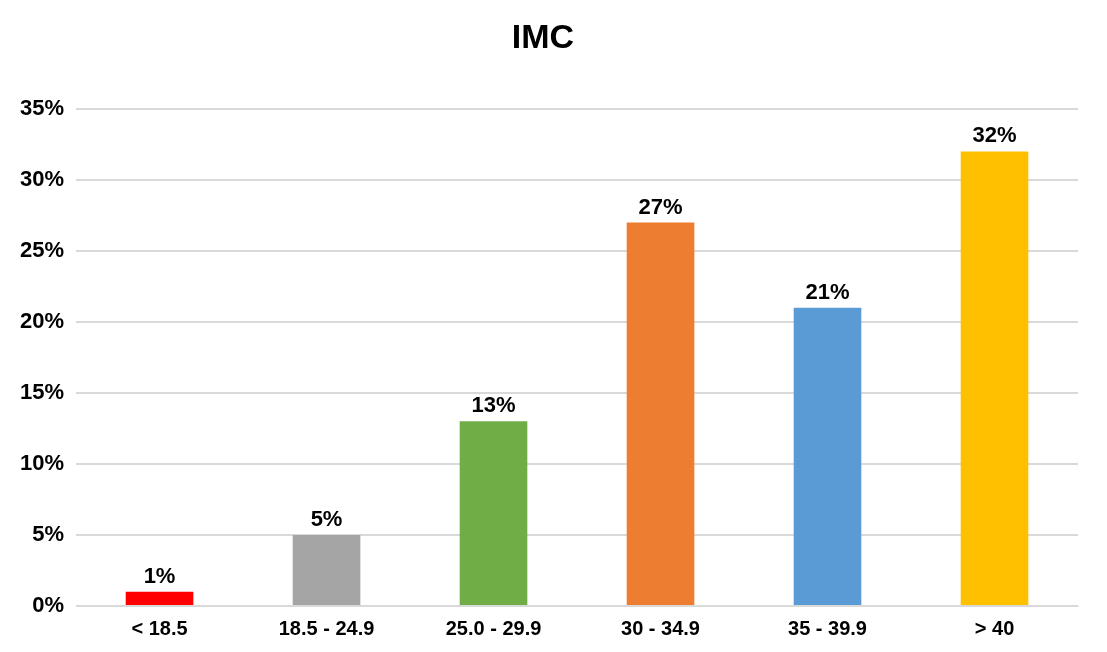 This screenshot has height=652, width=1107. I want to click on y-tick-label: 20%, so click(42, 320).